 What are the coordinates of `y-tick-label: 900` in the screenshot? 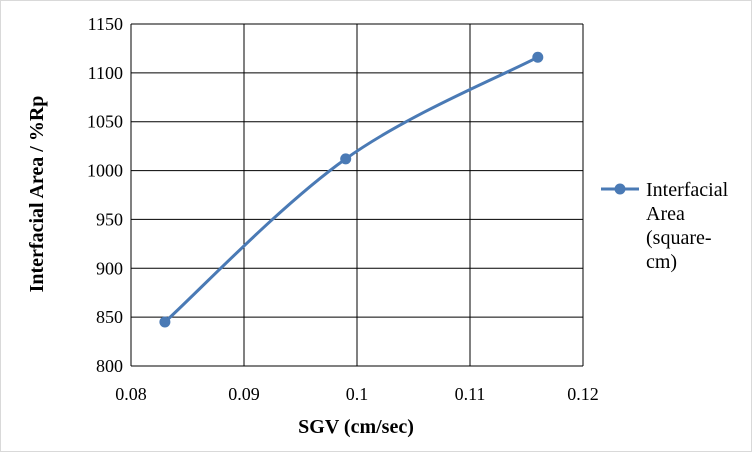 It's located at (109, 268).